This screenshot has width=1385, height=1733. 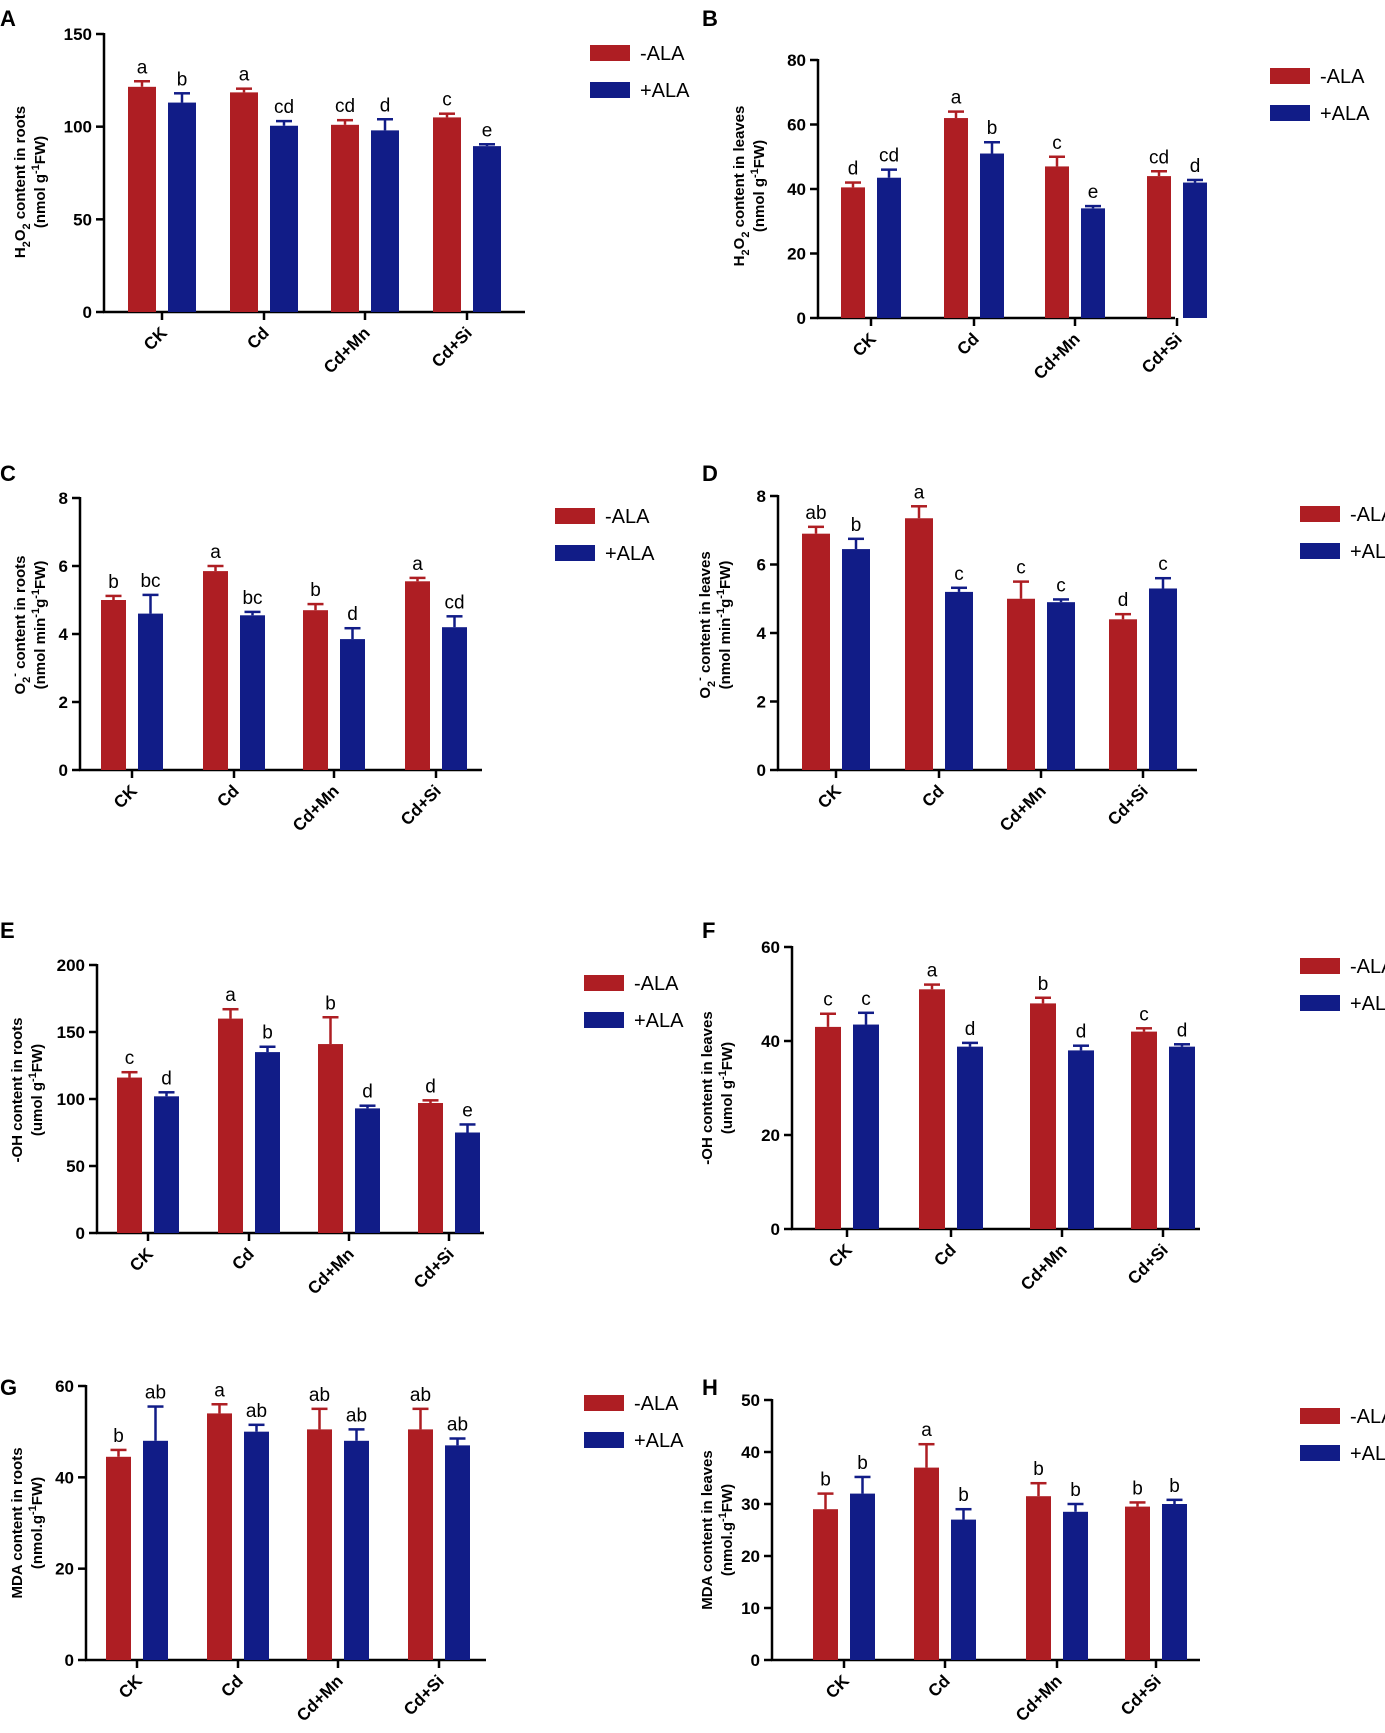 What do you see at coordinates (78, 34) in the screenshot?
I see `panel-a-ytick-label: 150` at bounding box center [78, 34].